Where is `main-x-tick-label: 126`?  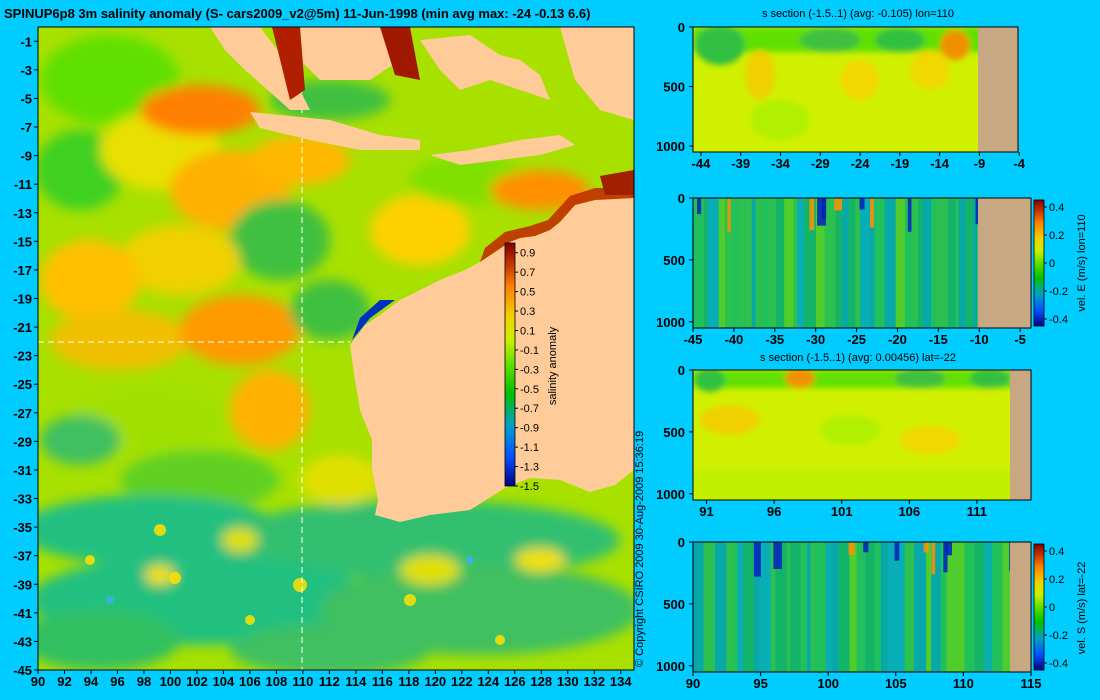
main-x-tick-label: 126 is located at coordinates (515, 681).